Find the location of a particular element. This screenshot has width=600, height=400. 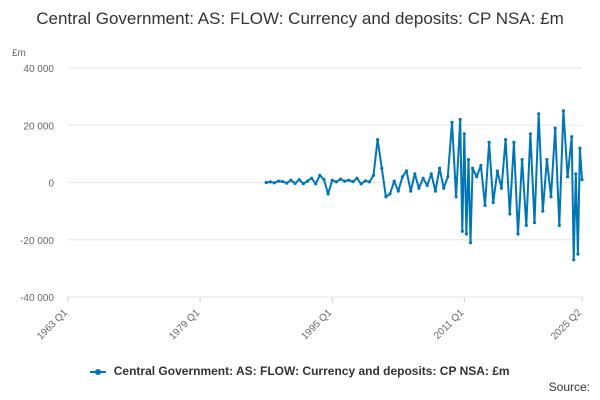

x-tick-label: 2025 Q2 is located at coordinates (566, 324).